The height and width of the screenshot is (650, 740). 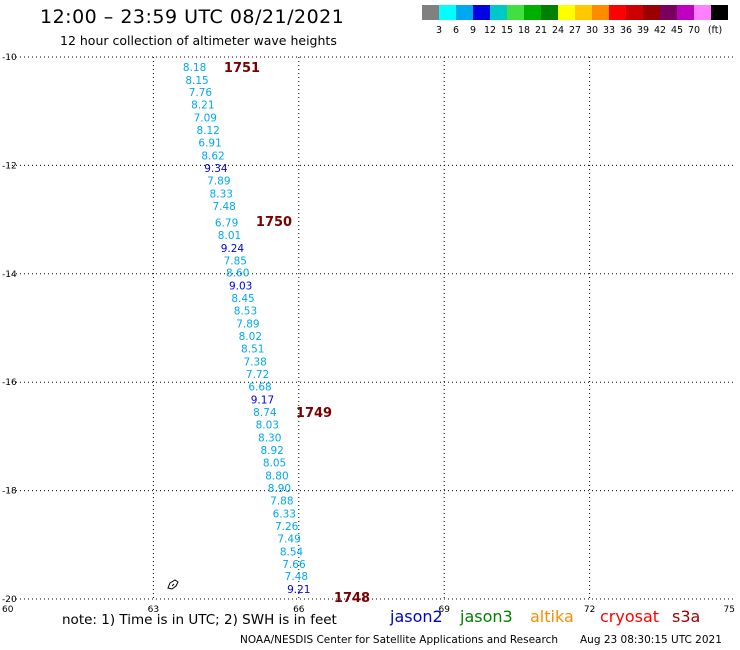 What do you see at coordinates (194, 68) in the screenshot?
I see `wave-height-value: 8.18` at bounding box center [194, 68].